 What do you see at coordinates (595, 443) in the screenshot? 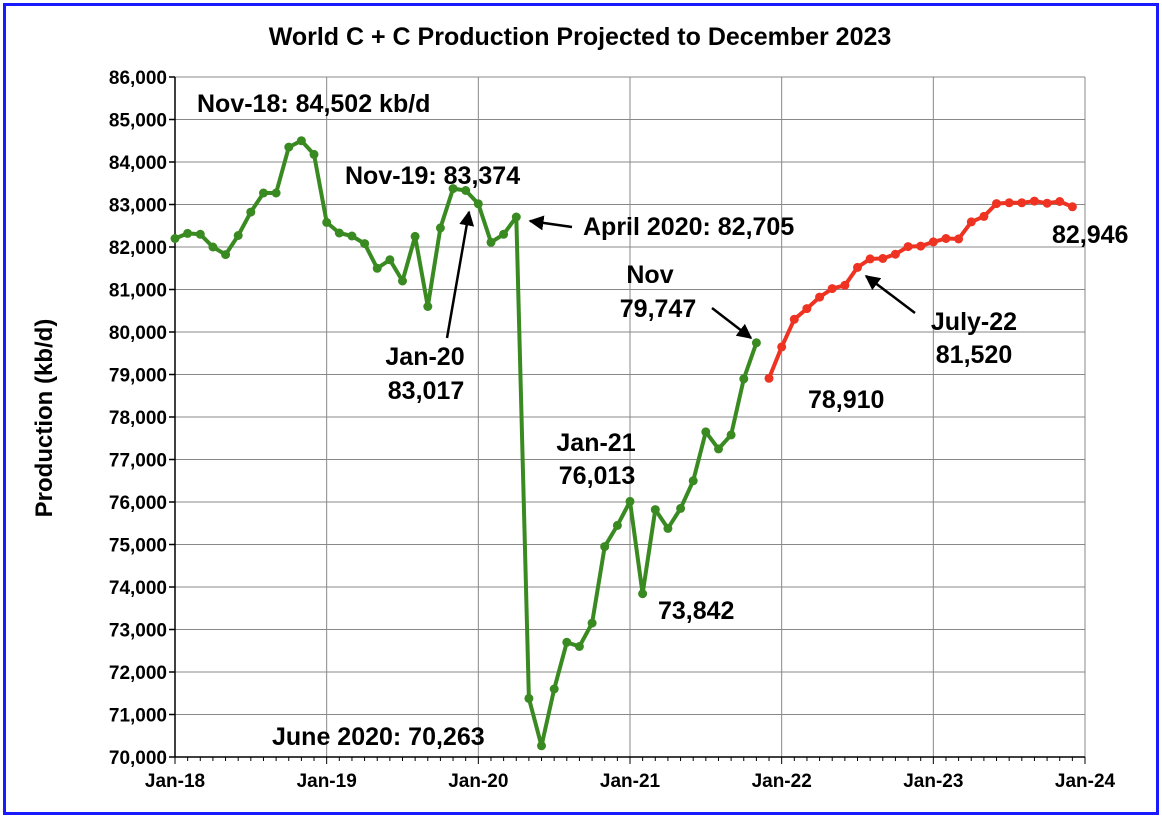
I see `annotation-label: Jan-21` at bounding box center [595, 443].